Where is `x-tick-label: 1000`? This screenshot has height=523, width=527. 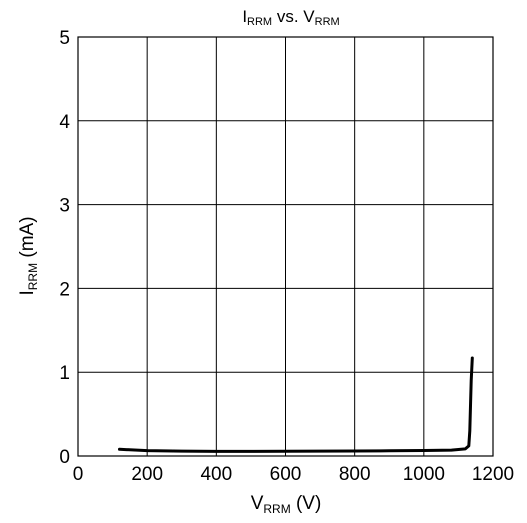 x-tick-label: 1000 is located at coordinates (424, 474).